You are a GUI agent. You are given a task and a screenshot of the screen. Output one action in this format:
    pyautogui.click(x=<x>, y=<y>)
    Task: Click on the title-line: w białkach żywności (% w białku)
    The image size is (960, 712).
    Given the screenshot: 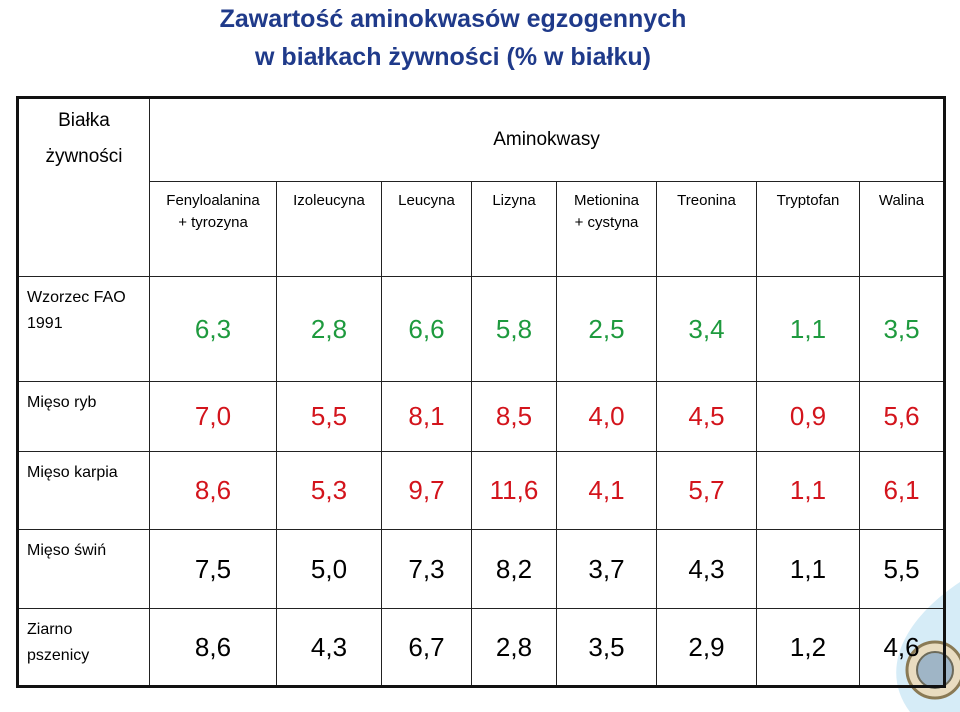 What is the action you would take?
    pyautogui.click(x=453, y=57)
    